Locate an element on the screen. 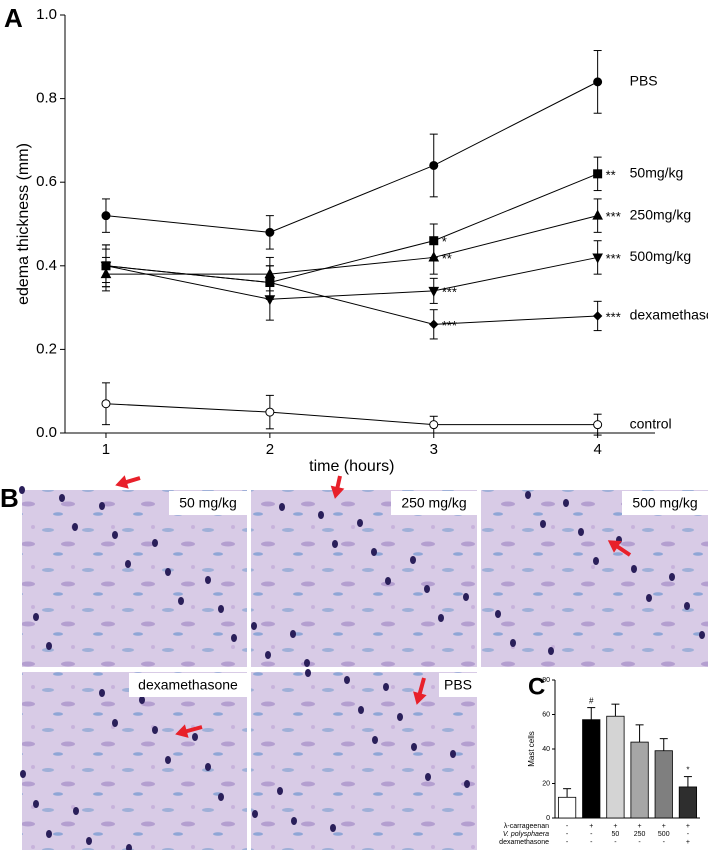 The image size is (708, 855). y-tick-label: 0 is located at coordinates (548, 818).